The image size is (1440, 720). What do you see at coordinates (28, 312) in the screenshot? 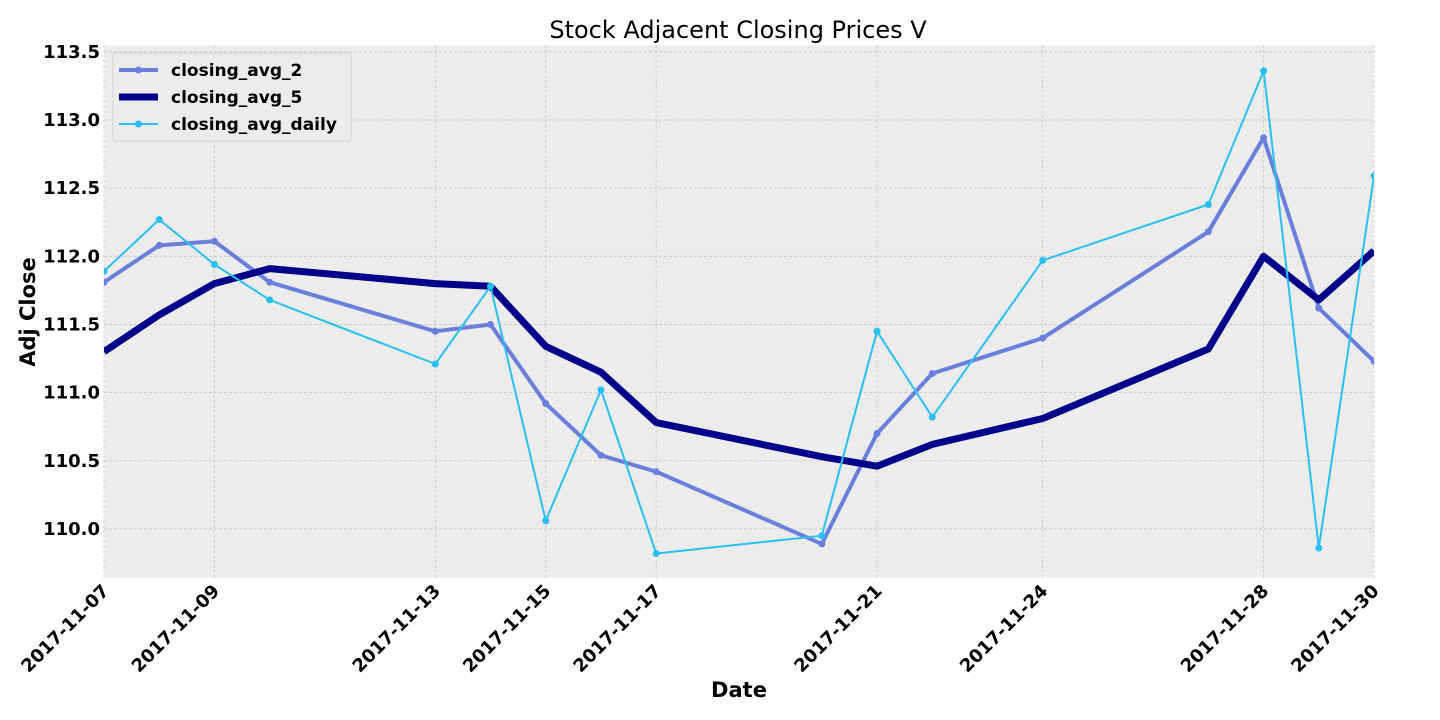
I see `y-axis-label: Adj Close` at bounding box center [28, 312].